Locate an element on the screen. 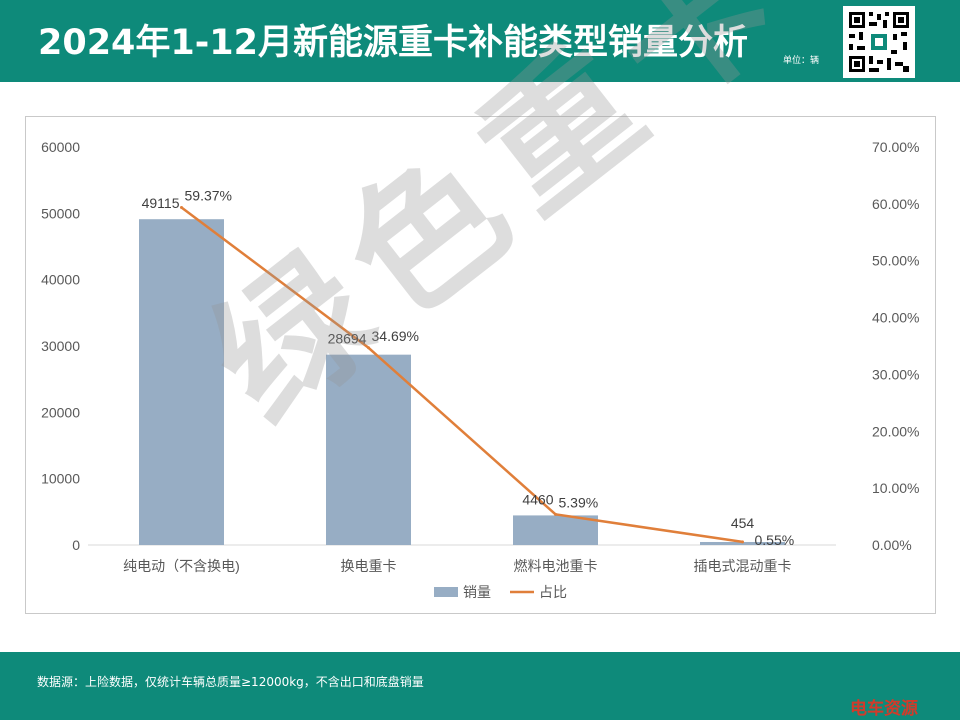 The image size is (960, 720). y-left-tick-label: 10000 is located at coordinates (60, 479).